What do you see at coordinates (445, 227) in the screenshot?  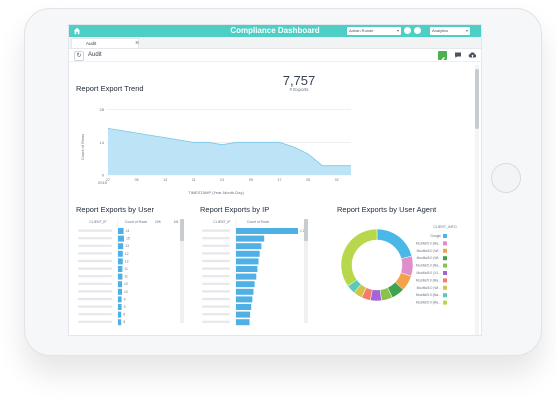 I see `legend-title: CLIENT_INFO` at bounding box center [445, 227].